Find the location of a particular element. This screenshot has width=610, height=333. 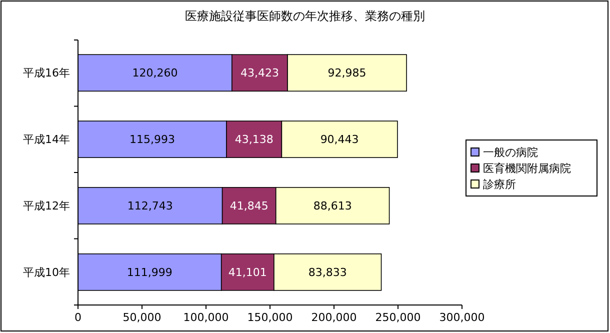

data-label: 92,985 is located at coordinates (347, 73).